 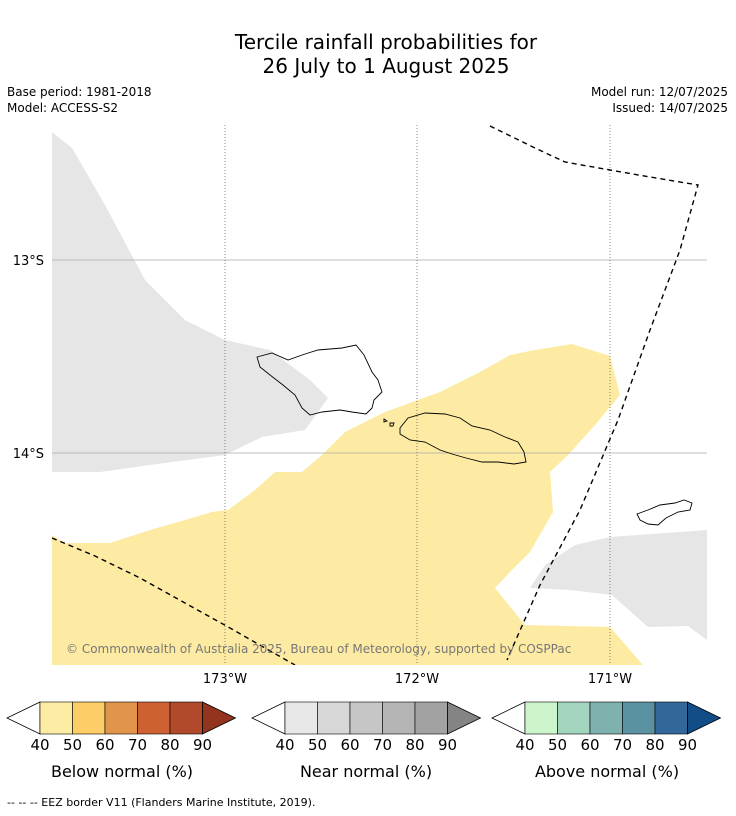 I want to click on below-colorbar-low-extension, so click(x=23, y=718).